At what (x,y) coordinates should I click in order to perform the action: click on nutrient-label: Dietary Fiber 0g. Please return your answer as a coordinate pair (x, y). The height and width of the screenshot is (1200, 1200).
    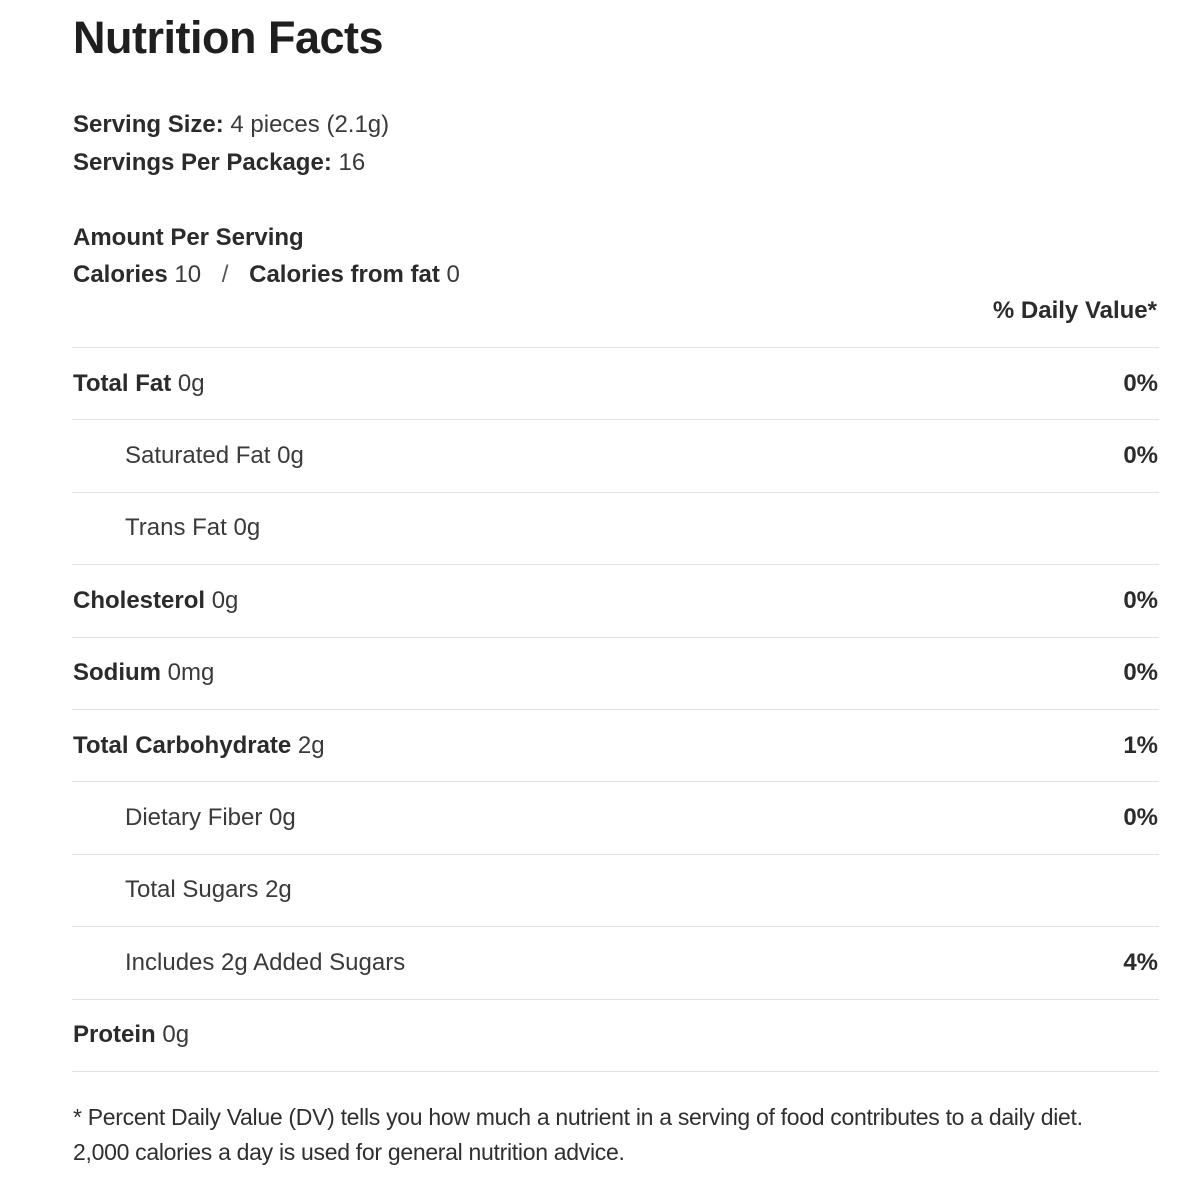
    Looking at the image, I should click on (210, 818).